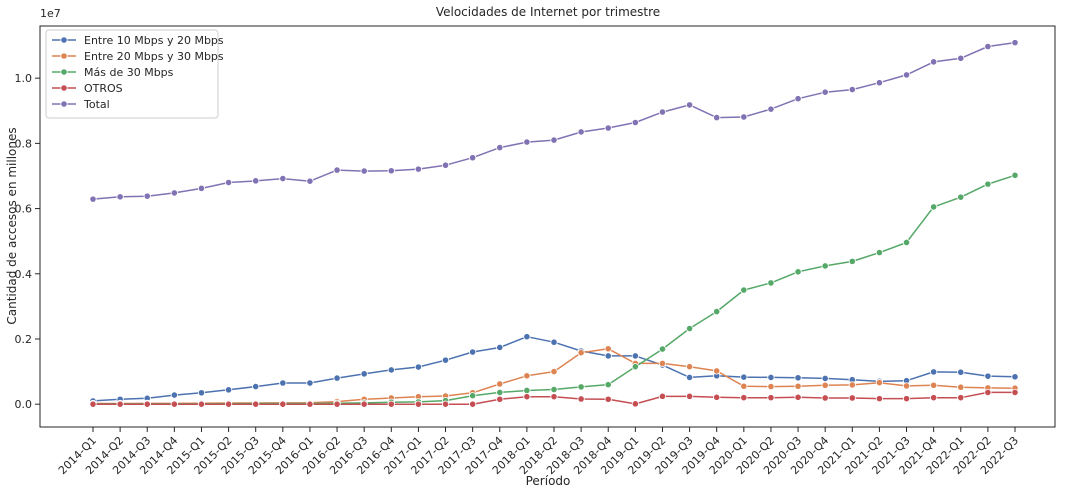 The width and height of the screenshot is (1068, 492). I want to click on y-tick-label: 1.0, so click(24, 78).